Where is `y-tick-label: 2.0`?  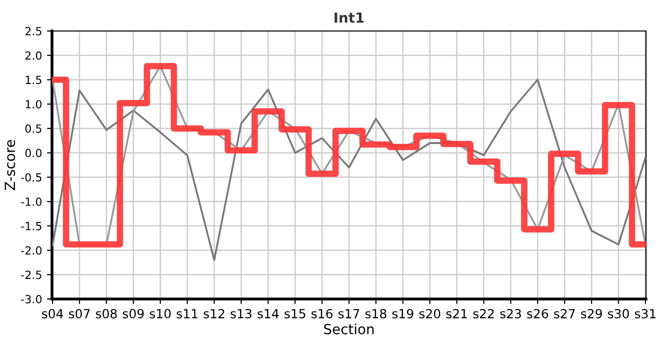 y-tick-label: 2.0 is located at coordinates (33, 55).